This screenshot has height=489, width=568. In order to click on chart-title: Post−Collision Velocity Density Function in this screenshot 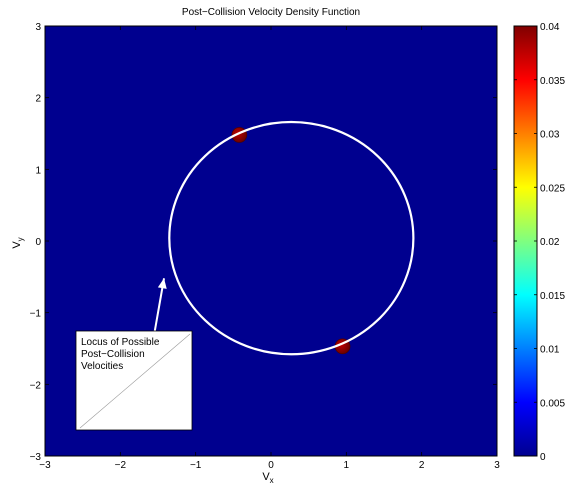, I will do `click(271, 12)`.